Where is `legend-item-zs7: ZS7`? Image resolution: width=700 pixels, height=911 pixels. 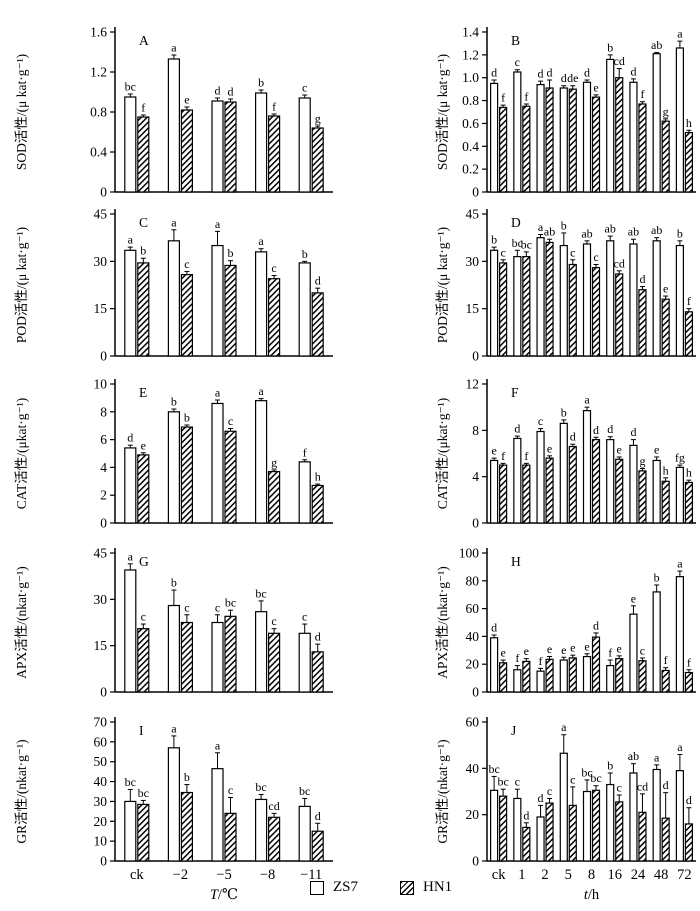
legend-item-zs7: ZS7 is located at coordinates (334, 887).